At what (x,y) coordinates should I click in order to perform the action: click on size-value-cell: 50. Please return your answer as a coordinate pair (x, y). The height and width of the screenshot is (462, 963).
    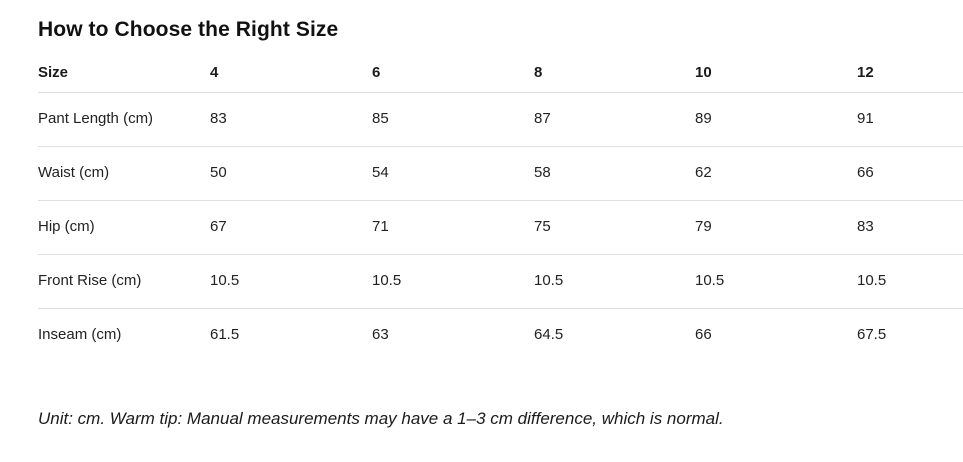
    Looking at the image, I should click on (291, 173).